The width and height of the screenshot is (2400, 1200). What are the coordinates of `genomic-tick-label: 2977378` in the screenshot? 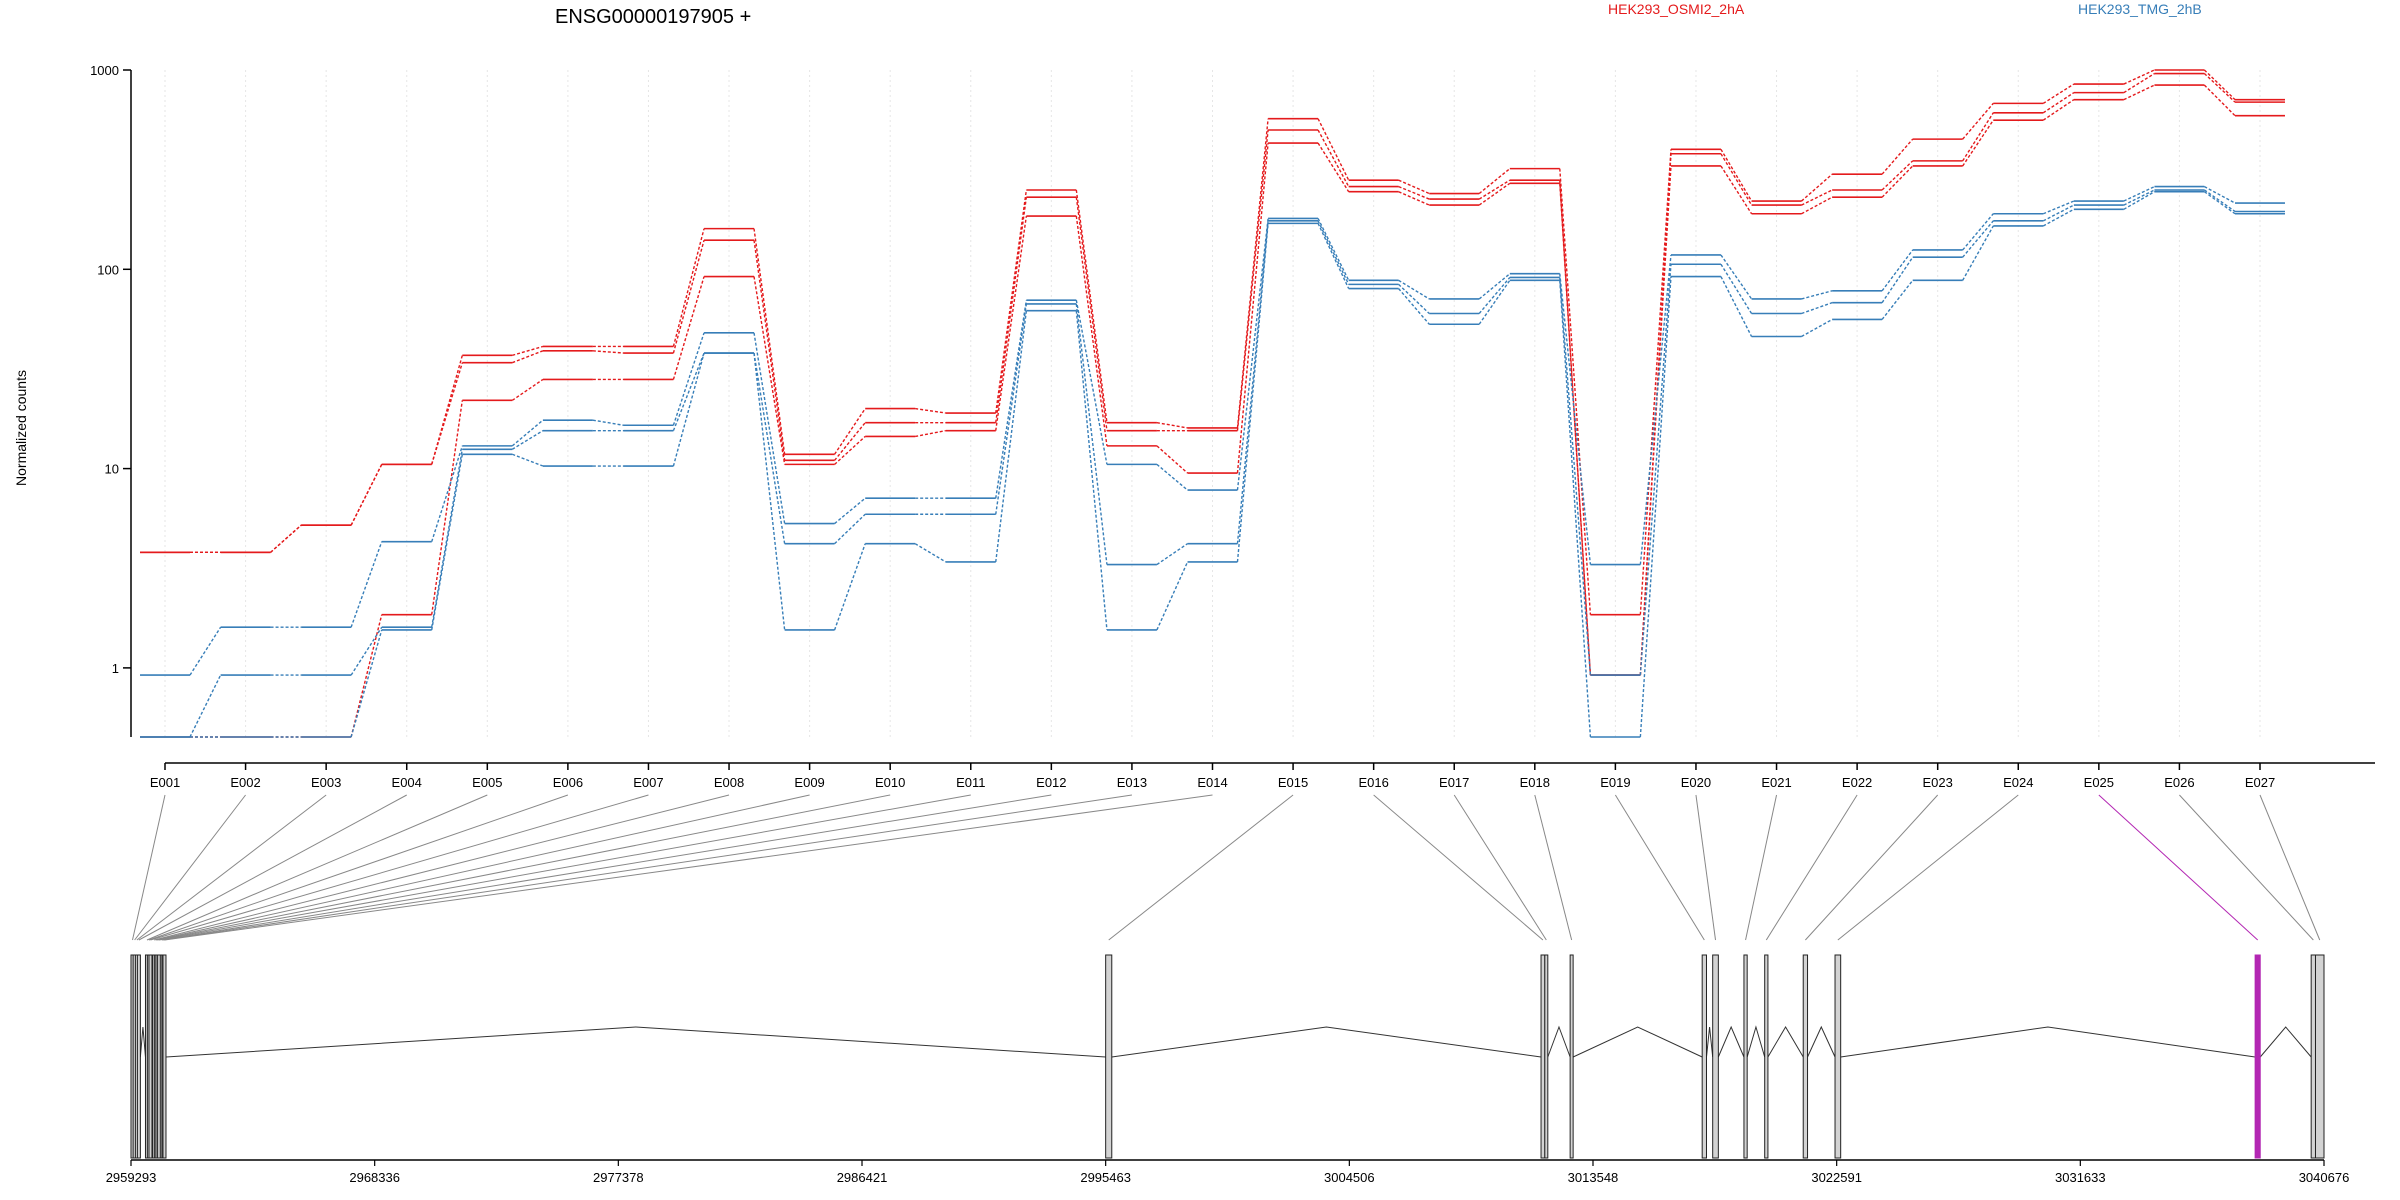 It's located at (618, 1177).